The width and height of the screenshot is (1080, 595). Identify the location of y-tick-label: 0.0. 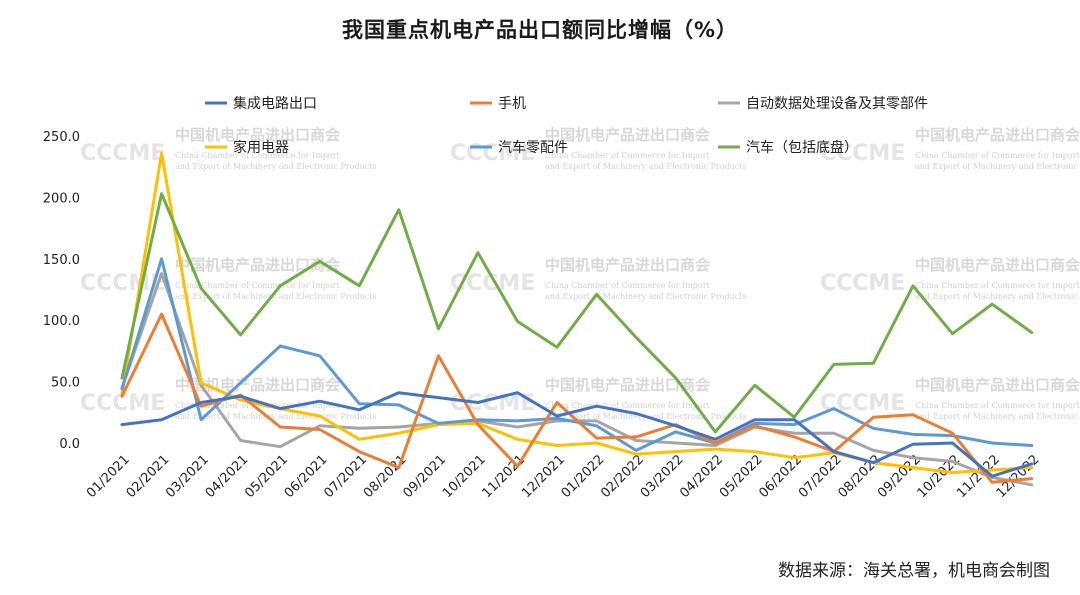
(69, 444).